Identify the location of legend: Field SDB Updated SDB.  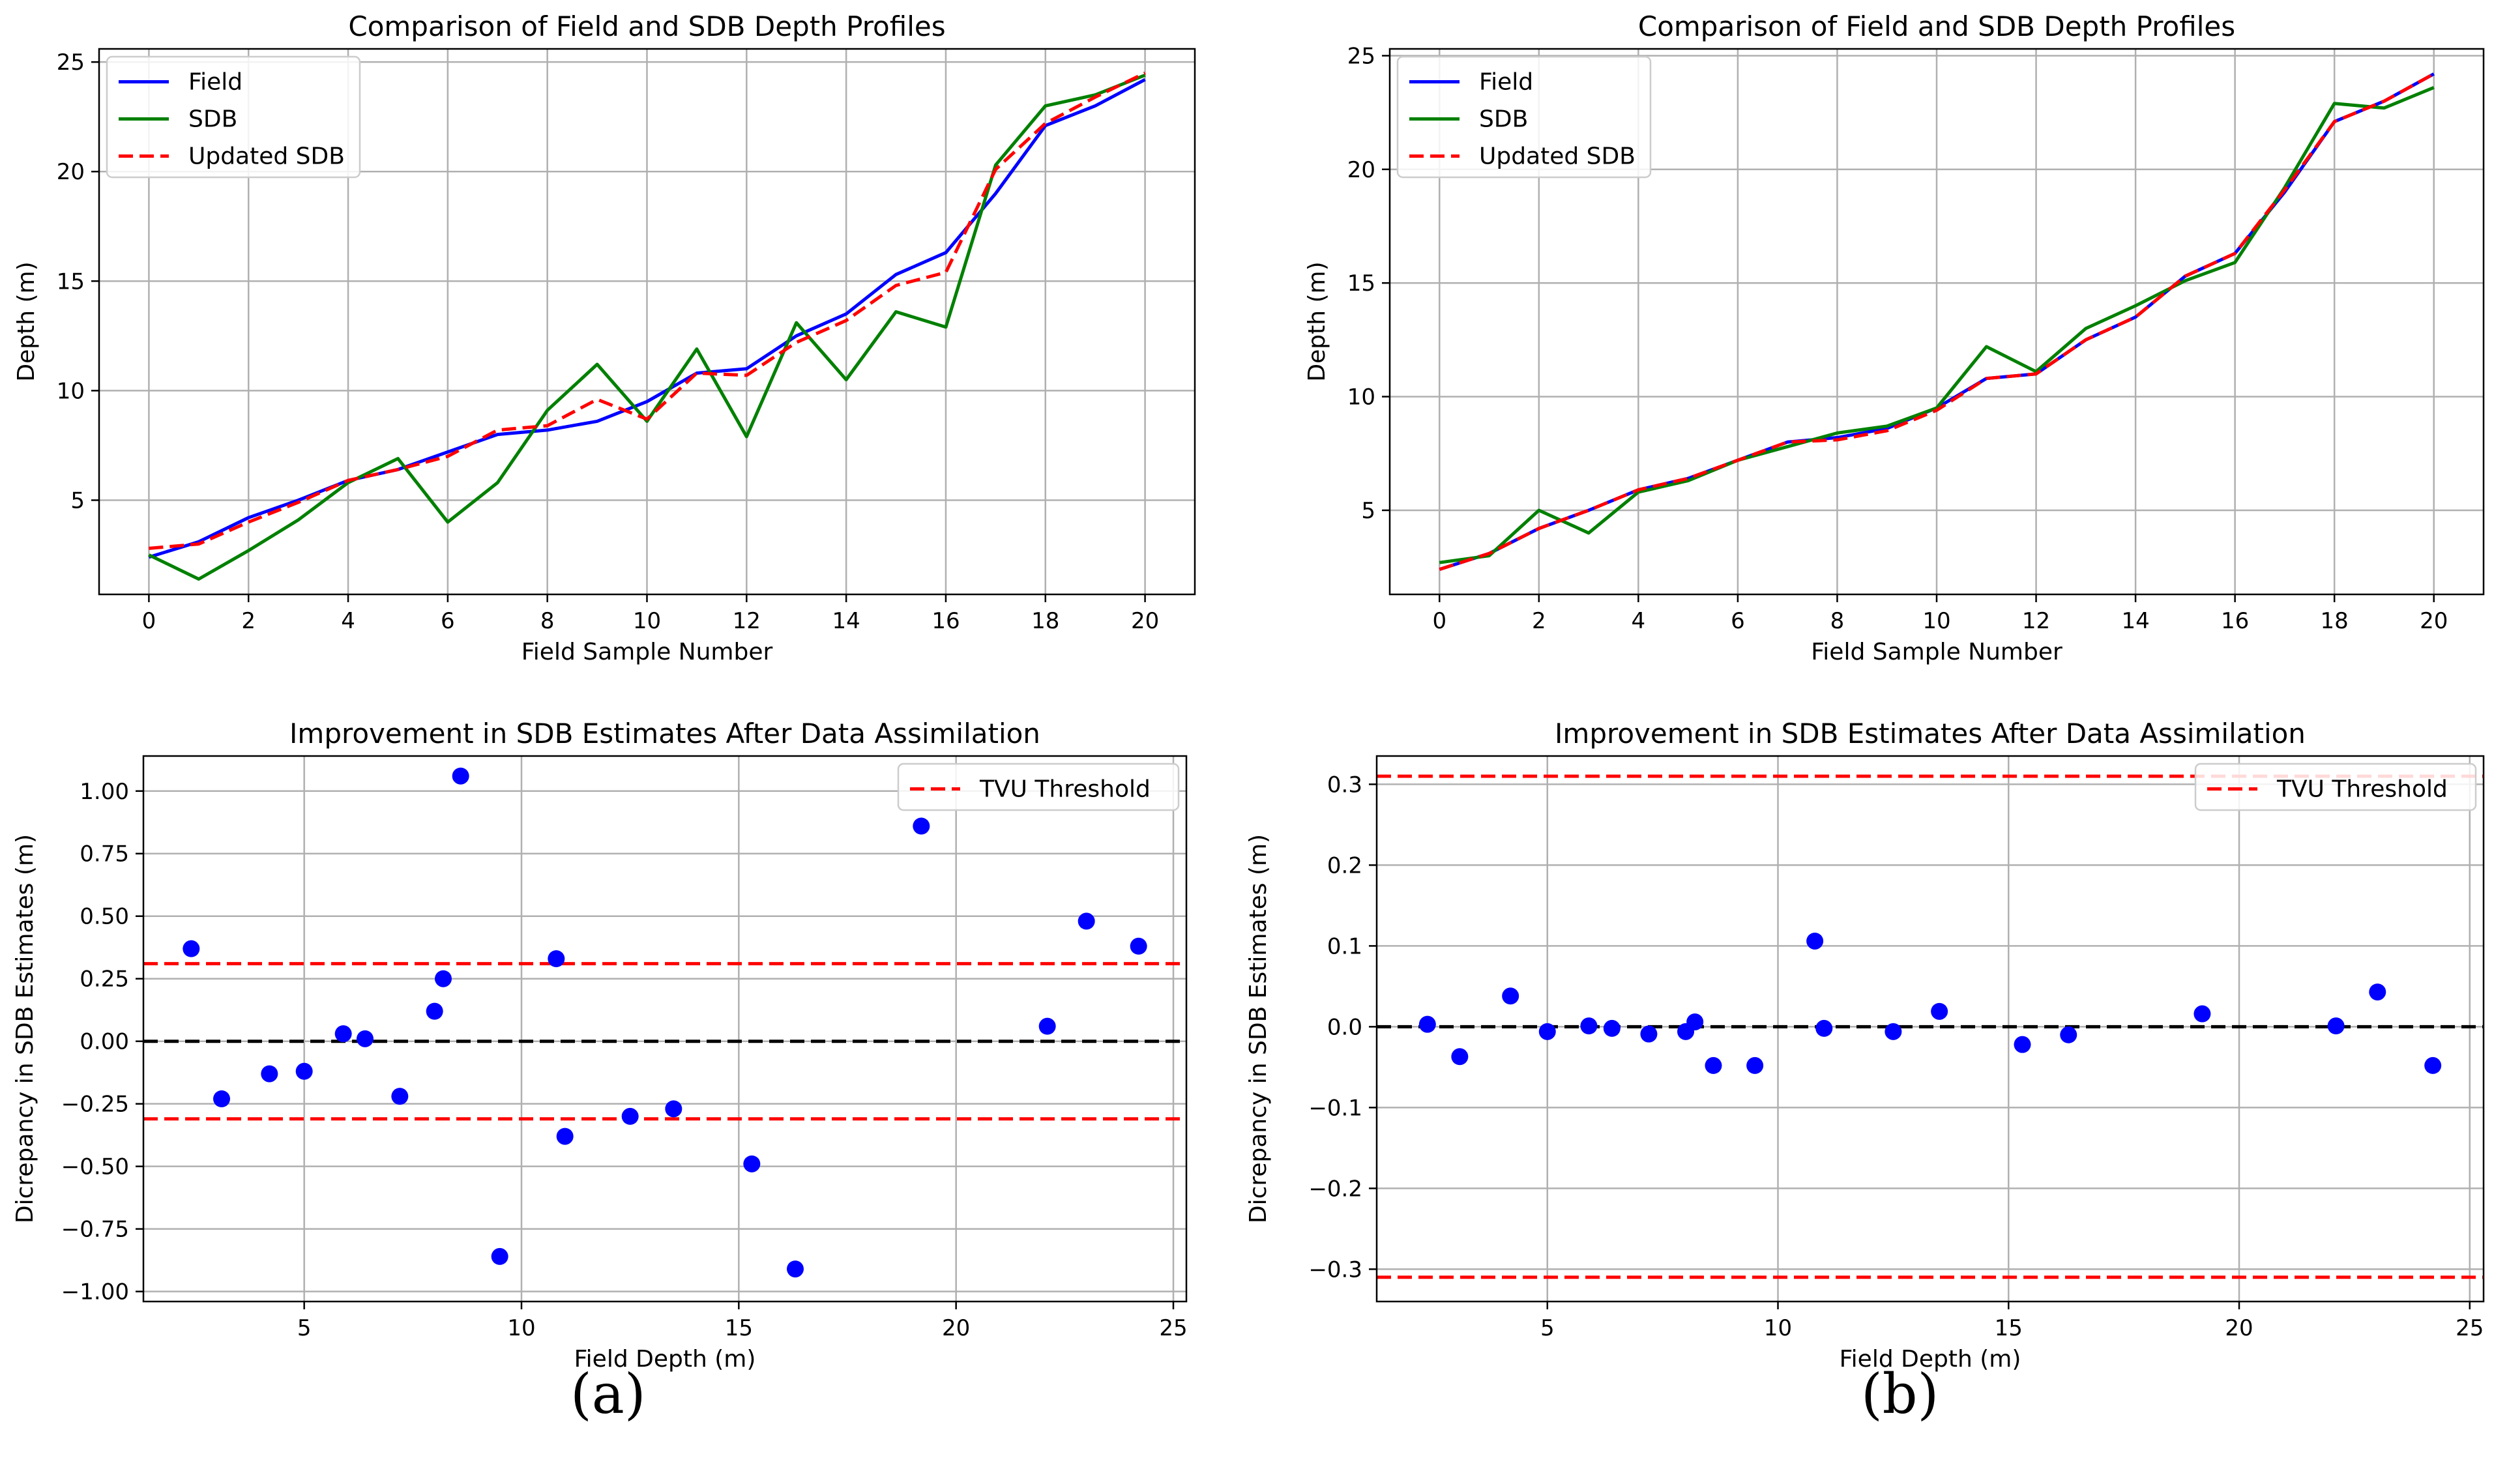
(1524, 117).